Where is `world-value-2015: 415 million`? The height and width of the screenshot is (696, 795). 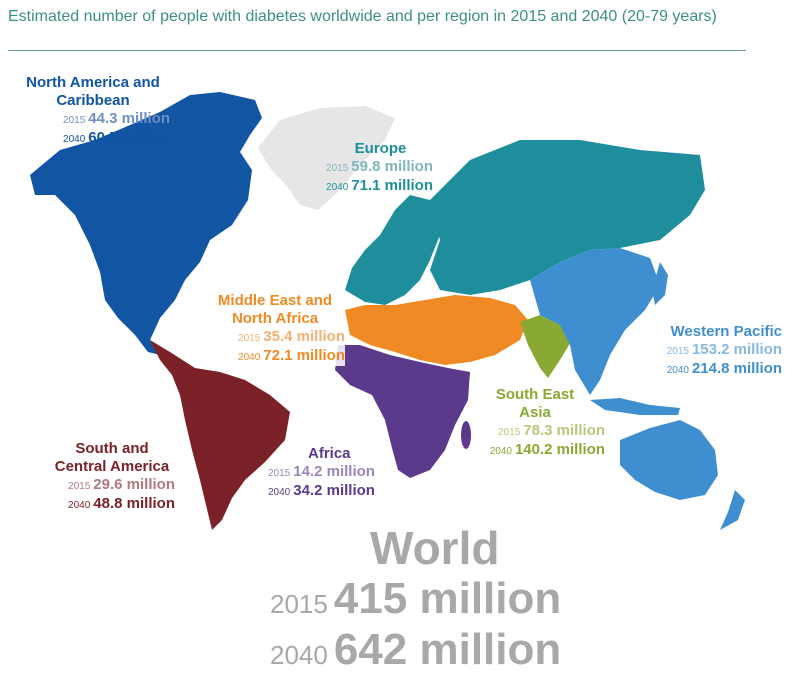
world-value-2015: 415 million is located at coordinates (447, 598).